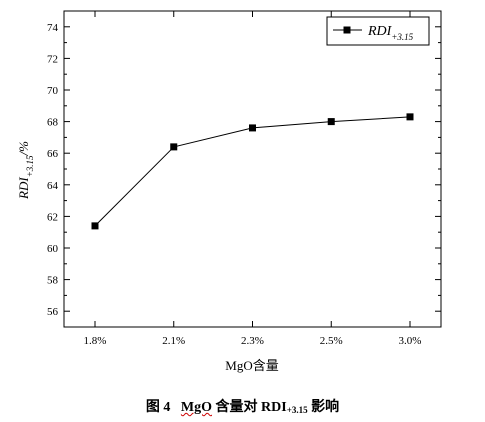  Describe the element at coordinates (173, 341) in the screenshot. I see `x-tick-label: 2.1%` at that location.